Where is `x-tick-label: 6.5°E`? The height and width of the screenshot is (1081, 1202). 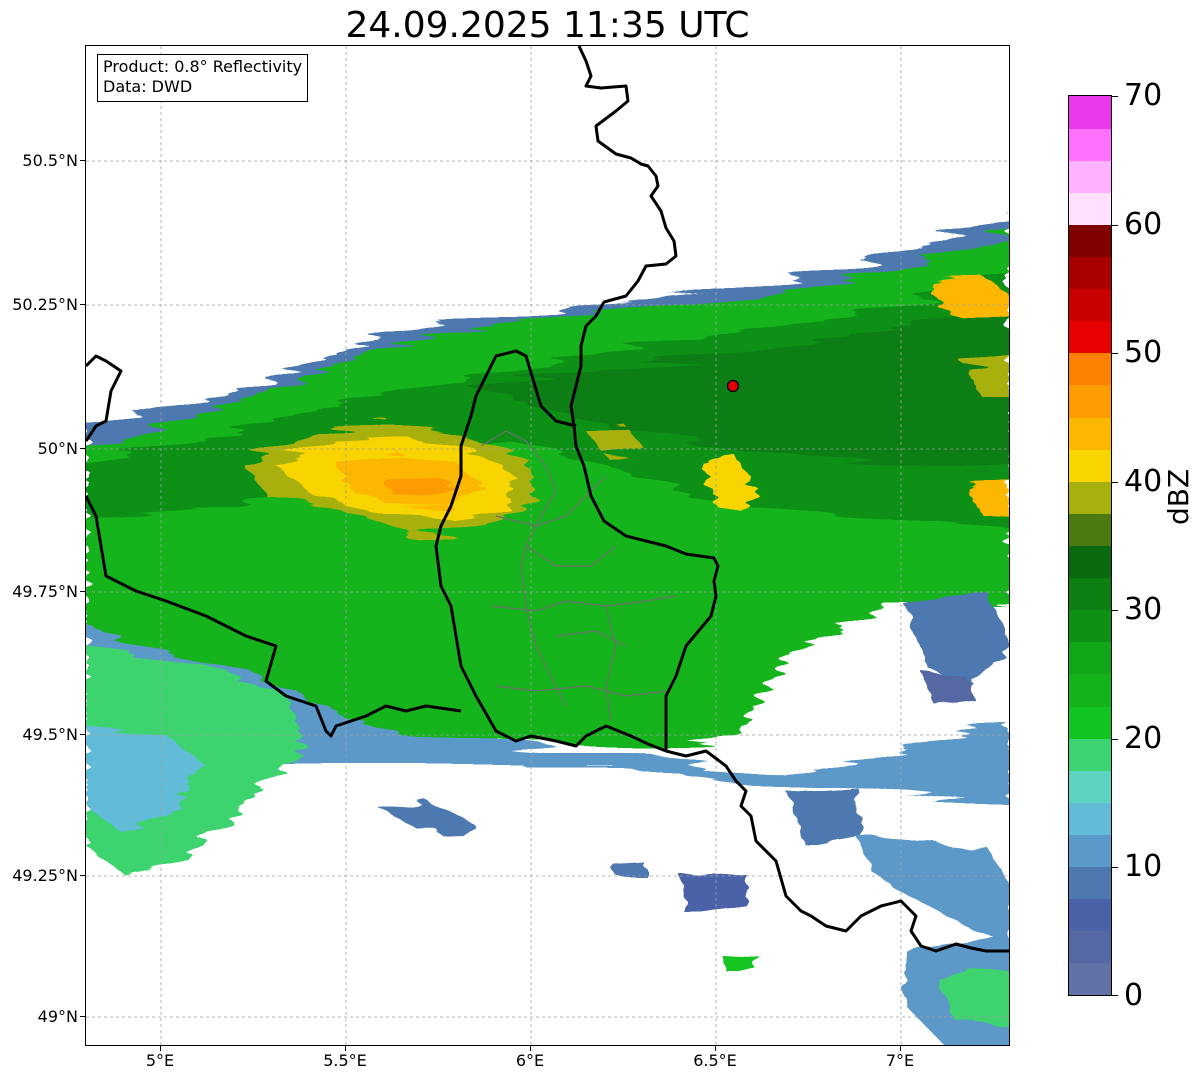
x-tick-label: 6.5°E is located at coordinates (715, 1060).